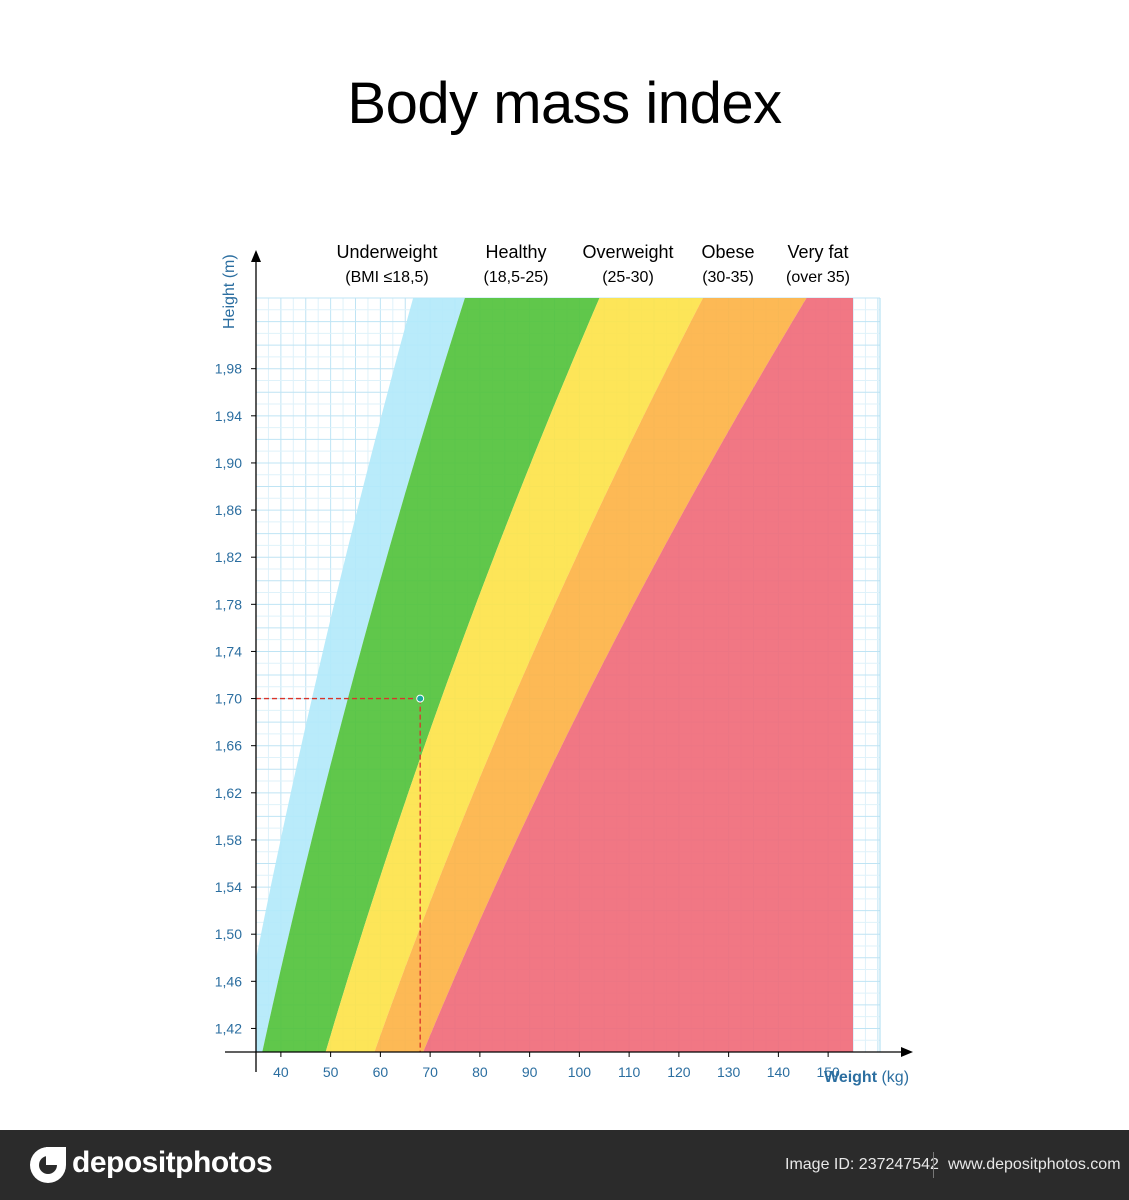  What do you see at coordinates (564, 103) in the screenshot?
I see `chart-title: Body mass index` at bounding box center [564, 103].